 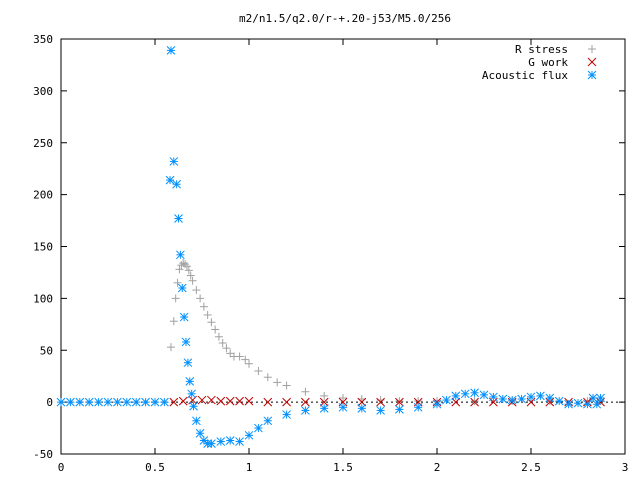 I want to click on y-tick-label: 250, so click(x=43, y=143).